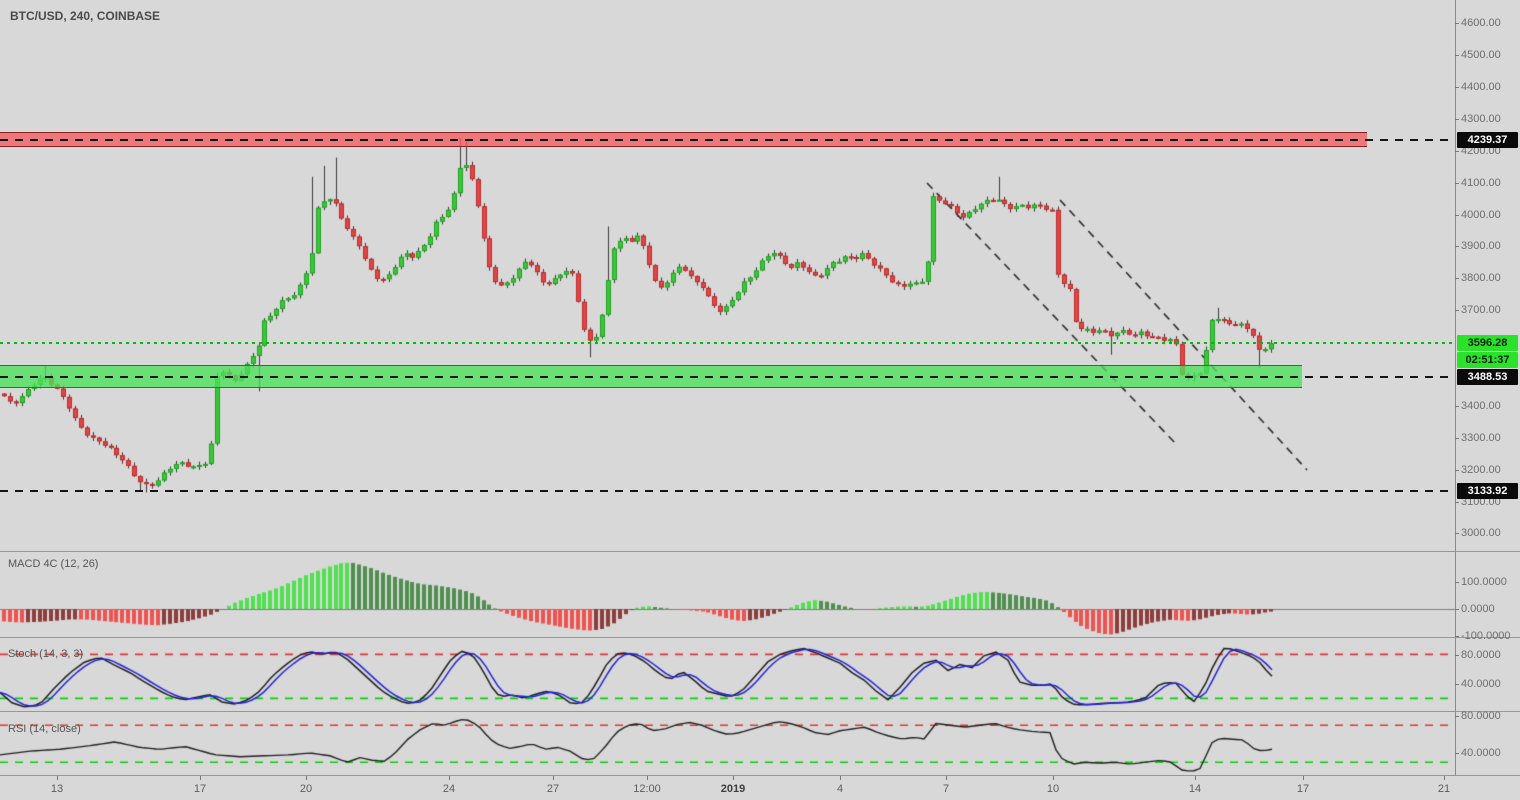  What do you see at coordinates (1481, 119) in the screenshot?
I see `price-tick-label: 4300.00` at bounding box center [1481, 119].